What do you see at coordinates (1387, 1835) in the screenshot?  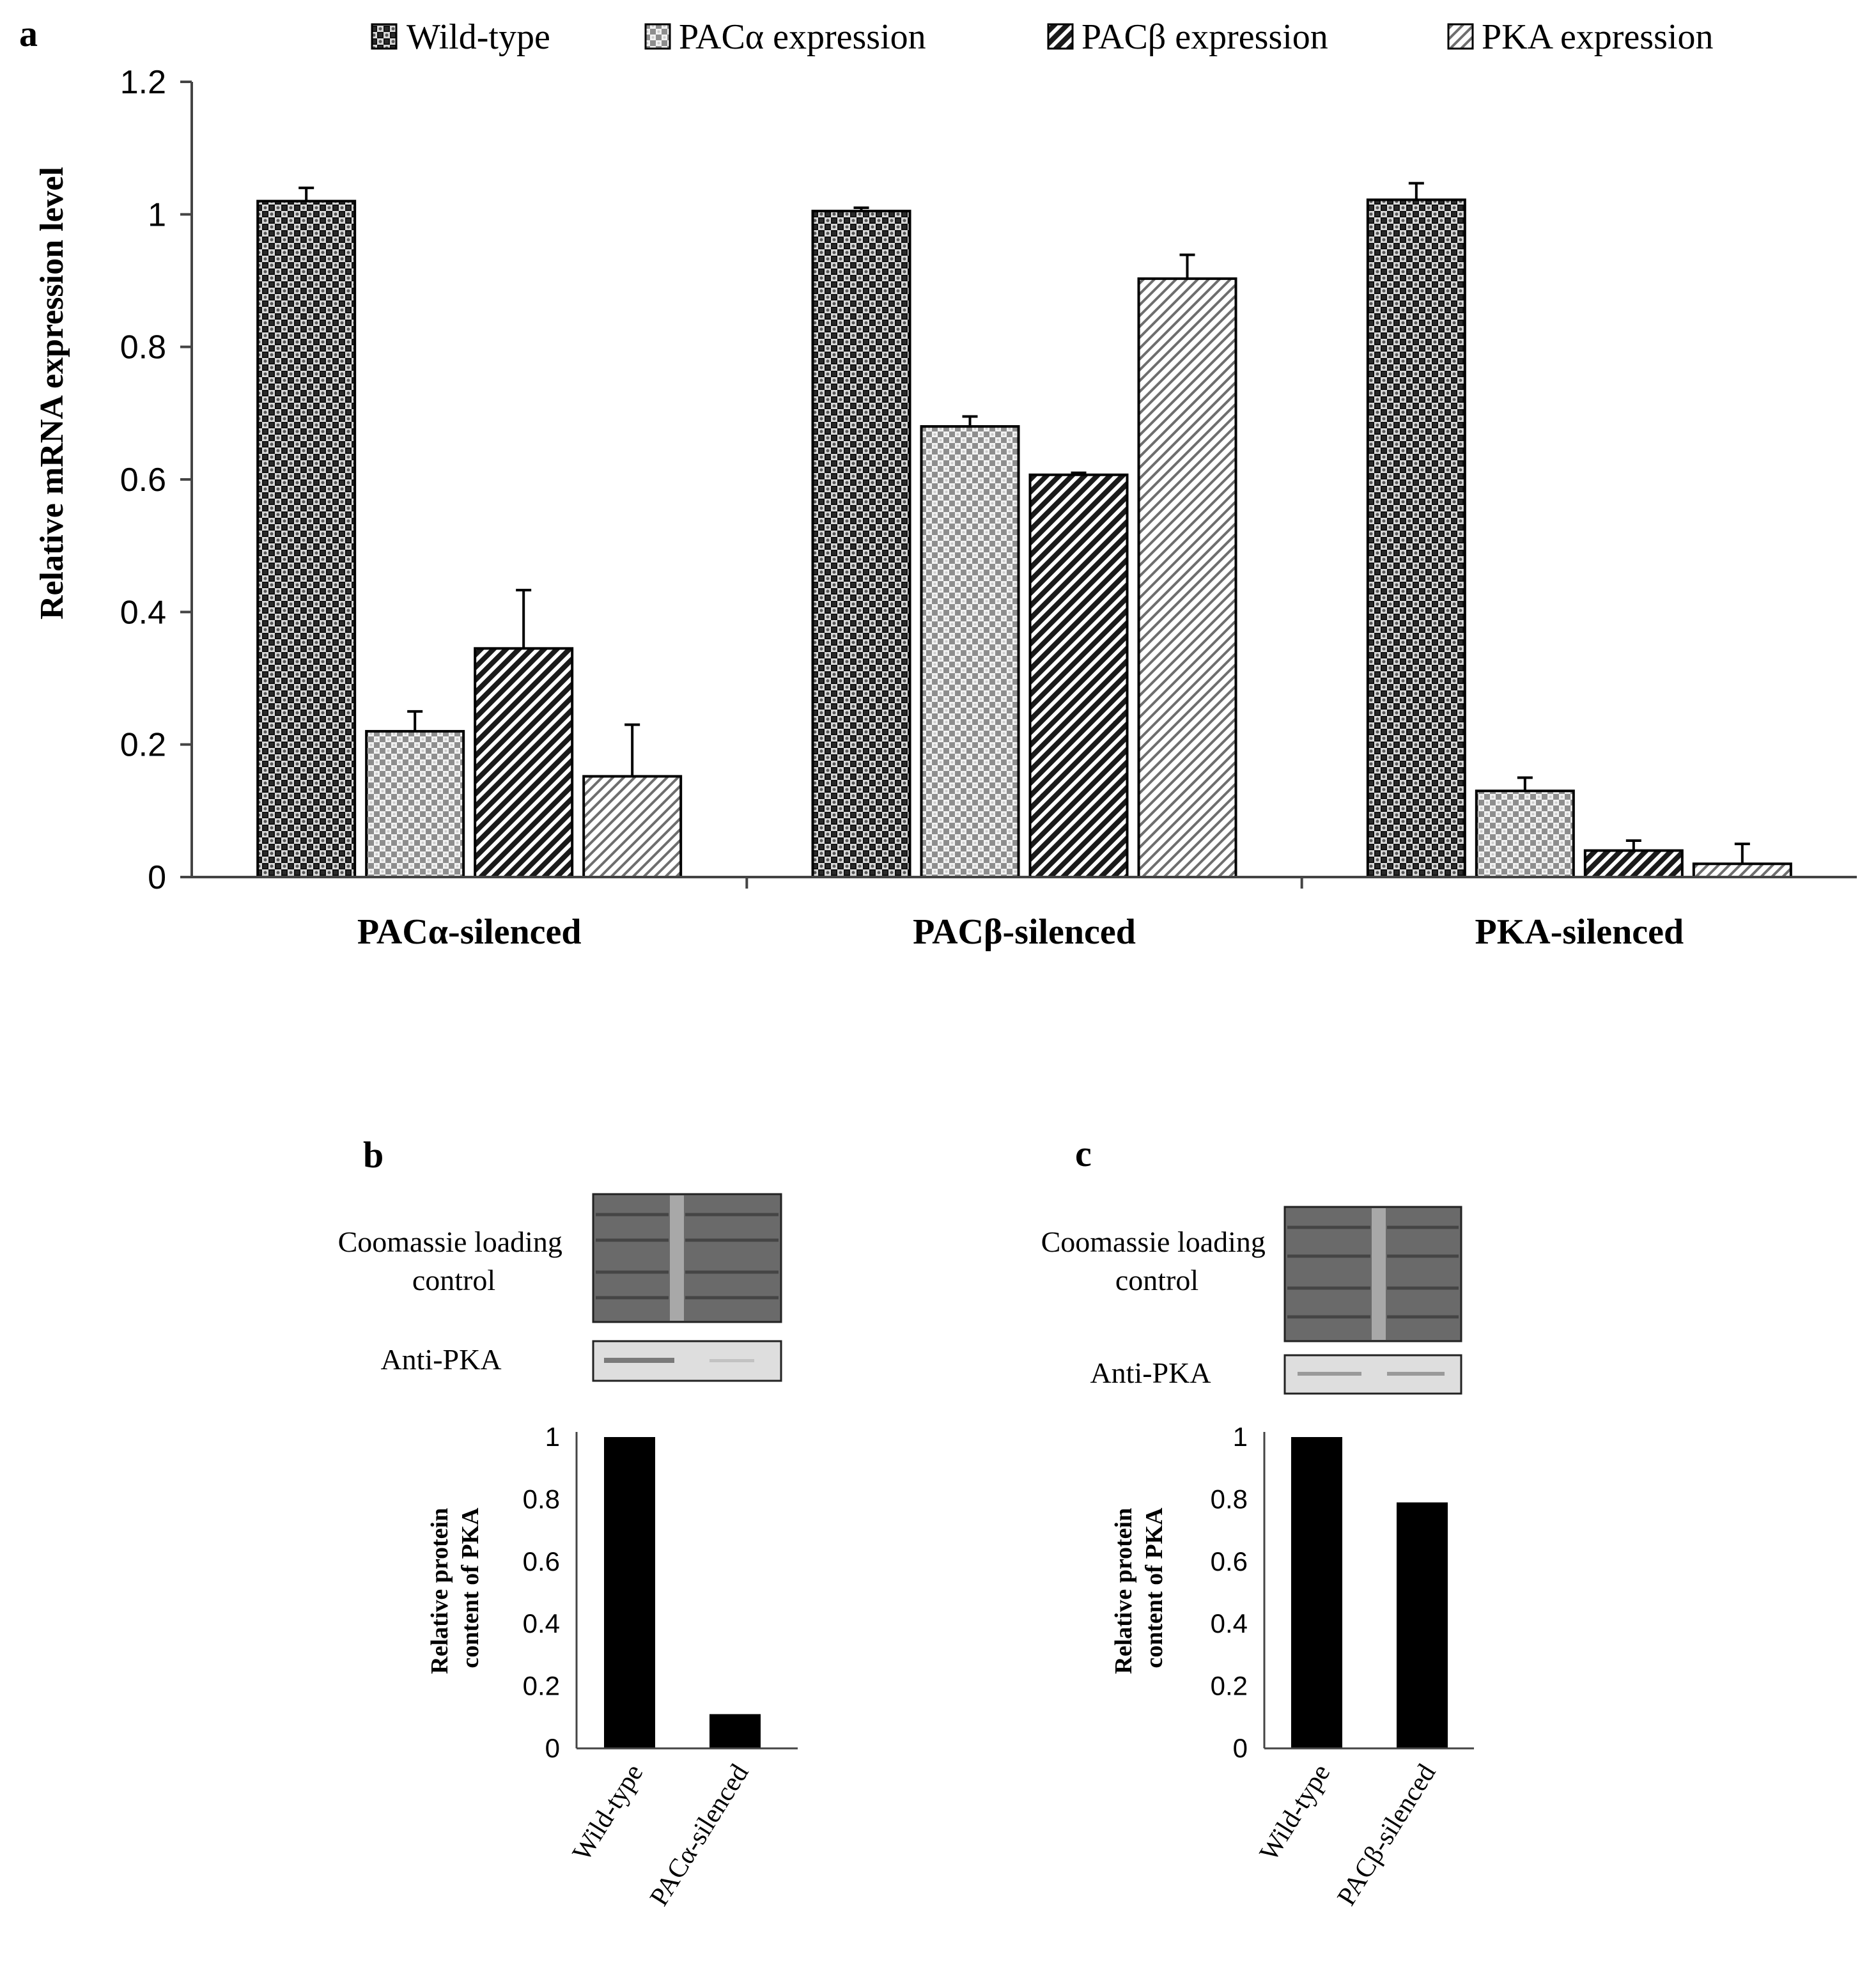 I see `x-category-label-c: PACβ-silenced` at bounding box center [1387, 1835].